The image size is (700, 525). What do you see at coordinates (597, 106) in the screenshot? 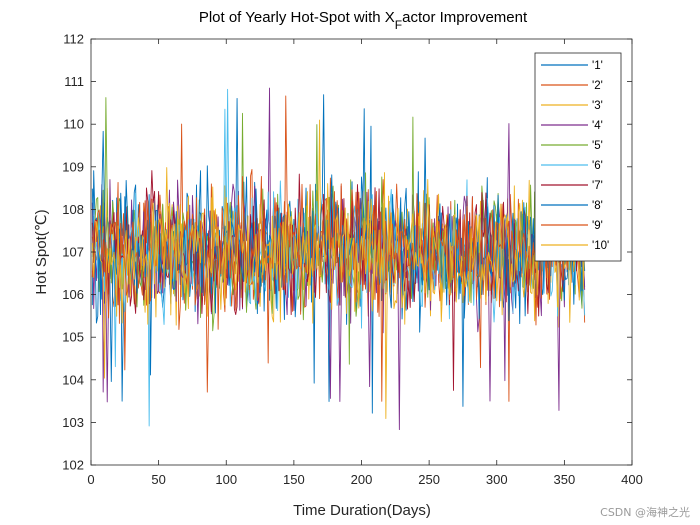
I see `legend-label-3: '3'` at bounding box center [597, 106].